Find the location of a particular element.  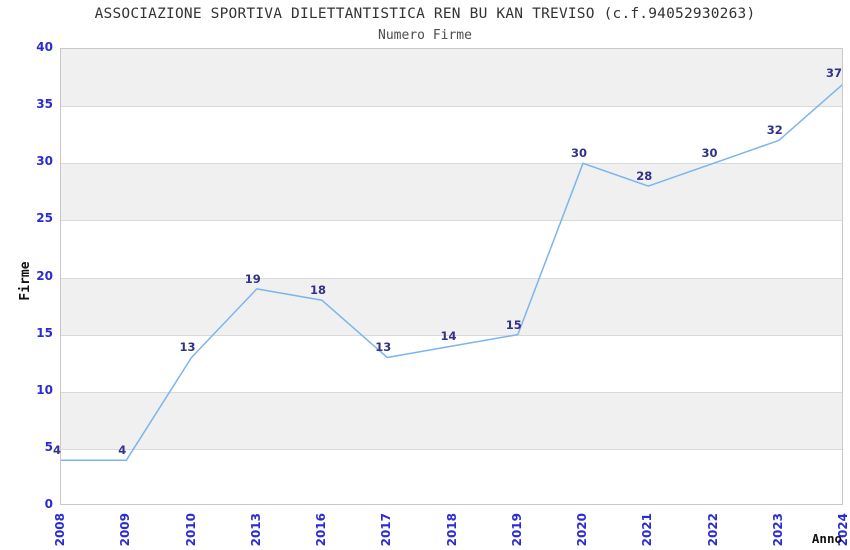

y-tick-label: 5 is located at coordinates (48, 446).